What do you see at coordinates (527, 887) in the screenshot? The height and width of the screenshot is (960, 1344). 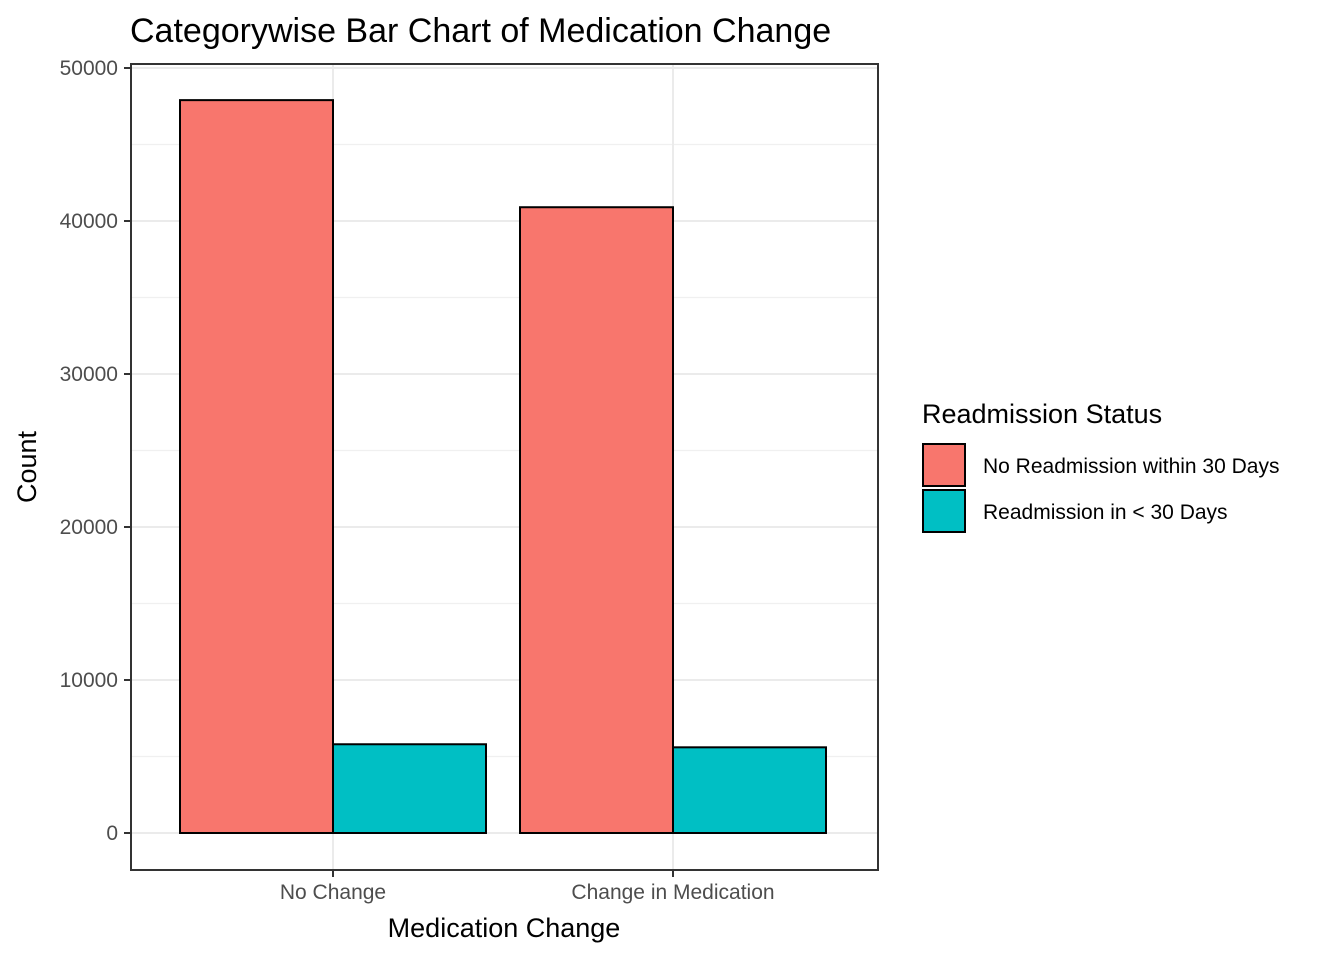 I see `x-axis: No Change Change in Medication` at bounding box center [527, 887].